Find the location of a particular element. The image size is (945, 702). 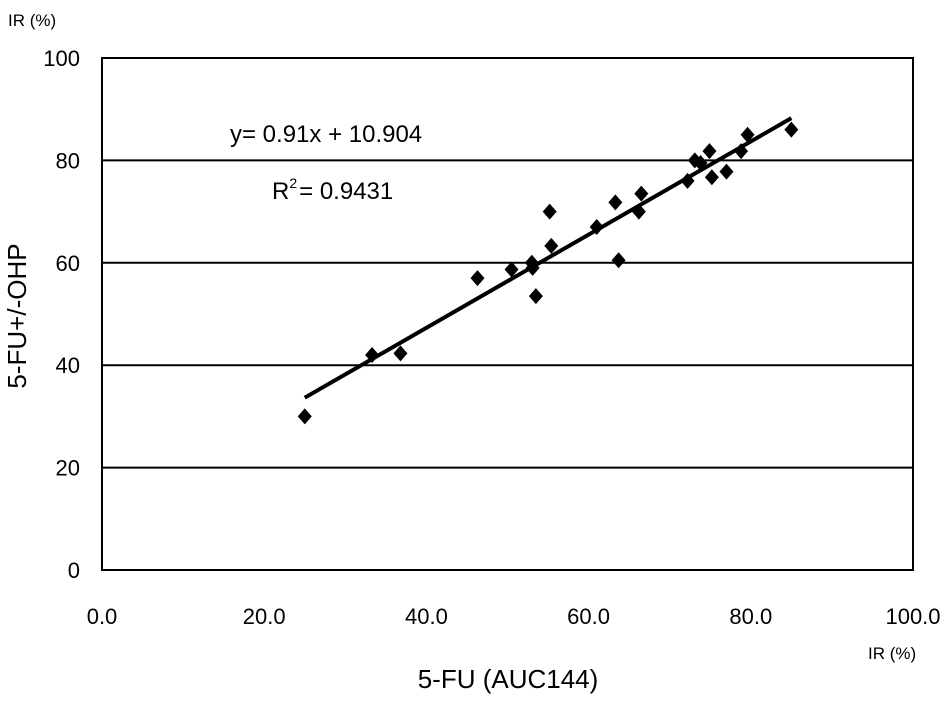

y-tick-label: 60 is located at coordinates (68, 263).